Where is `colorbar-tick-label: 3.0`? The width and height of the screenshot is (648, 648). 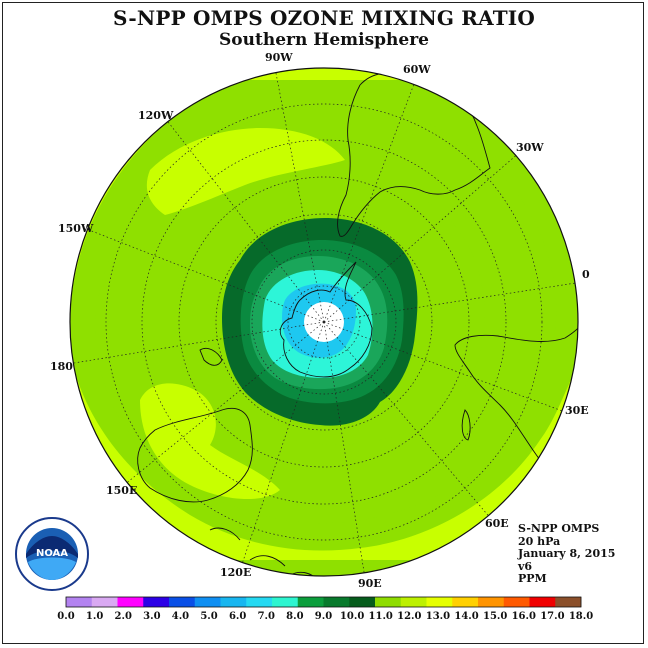
colorbar-tick-label: 3.0 is located at coordinates (151, 616).